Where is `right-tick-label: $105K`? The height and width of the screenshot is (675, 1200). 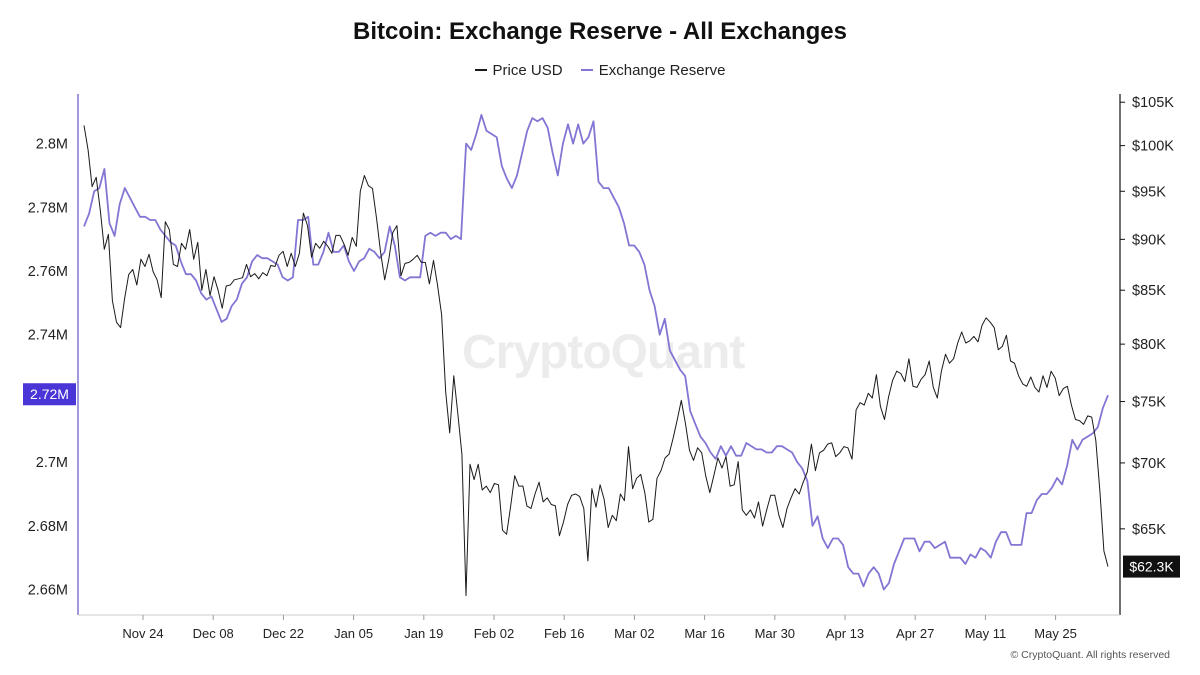
right-tick-label: $105K is located at coordinates (1153, 103).